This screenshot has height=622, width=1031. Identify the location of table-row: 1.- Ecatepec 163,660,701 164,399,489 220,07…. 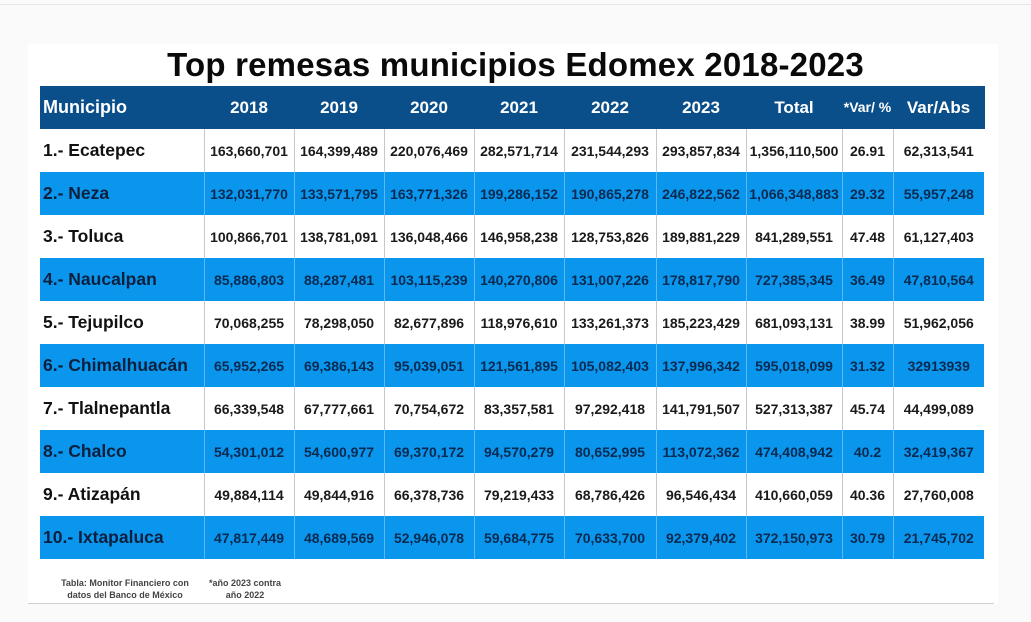
(512, 150).